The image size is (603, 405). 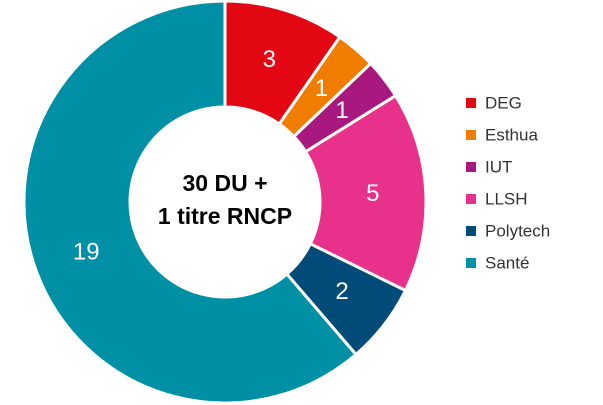 I want to click on legend-label: DEG, so click(x=503, y=102).